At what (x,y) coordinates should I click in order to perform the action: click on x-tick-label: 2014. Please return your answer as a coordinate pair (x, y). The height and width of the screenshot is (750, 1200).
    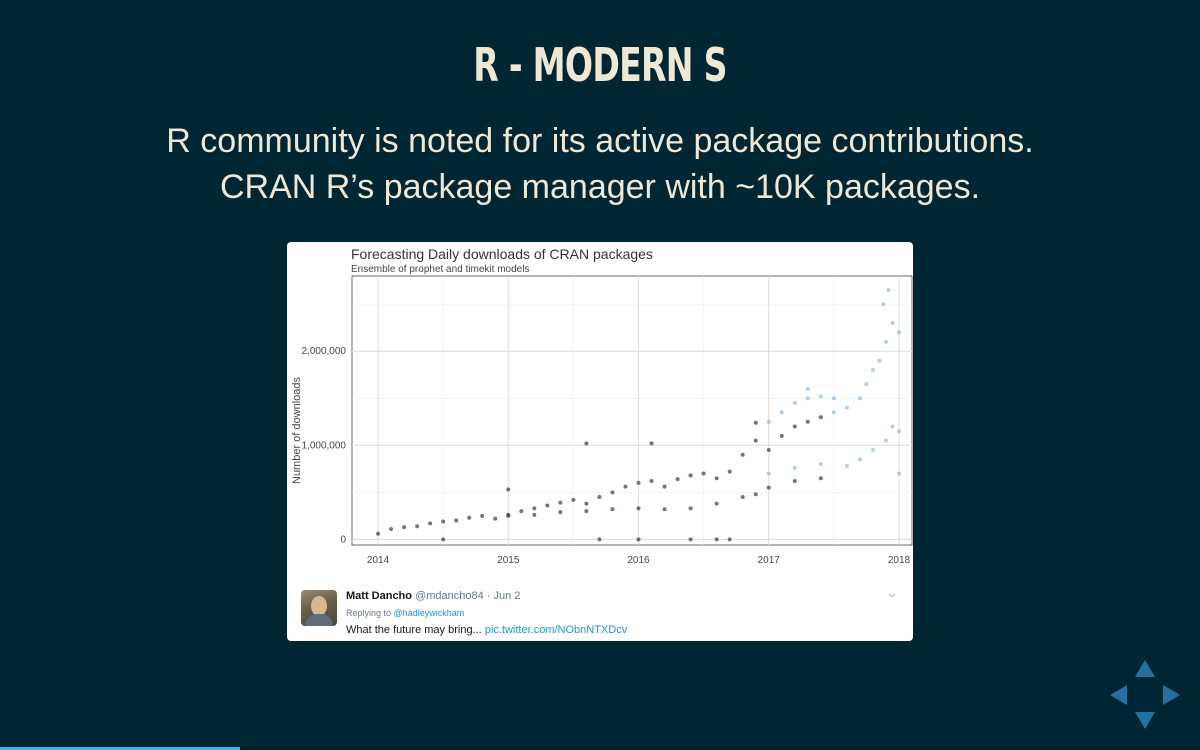
    Looking at the image, I should click on (378, 560).